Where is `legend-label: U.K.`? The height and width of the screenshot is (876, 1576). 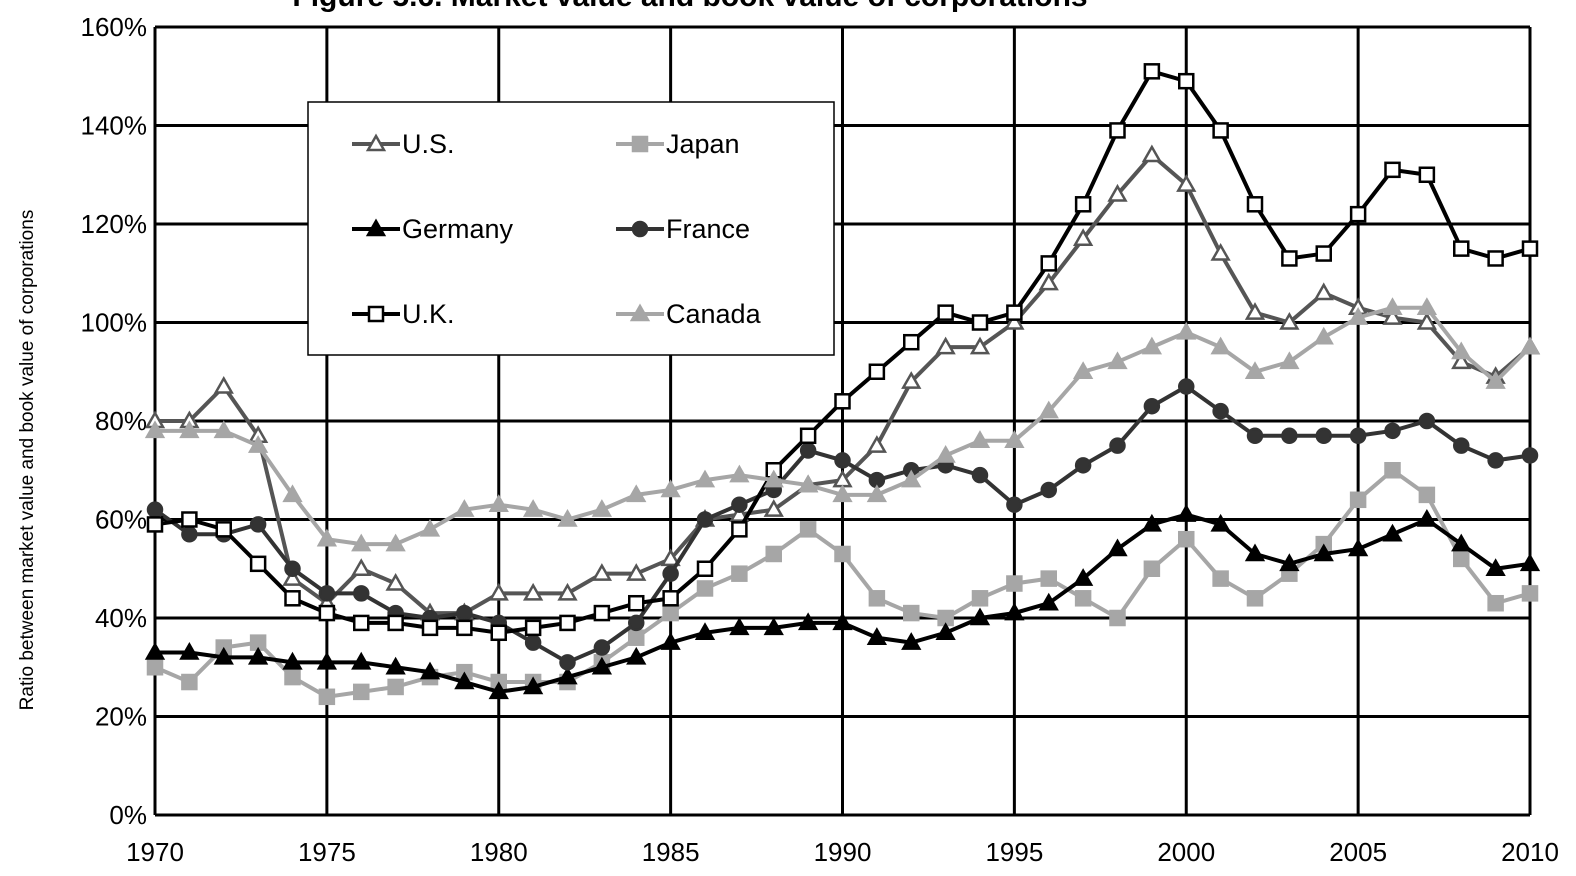
legend-label: U.K. is located at coordinates (428, 314).